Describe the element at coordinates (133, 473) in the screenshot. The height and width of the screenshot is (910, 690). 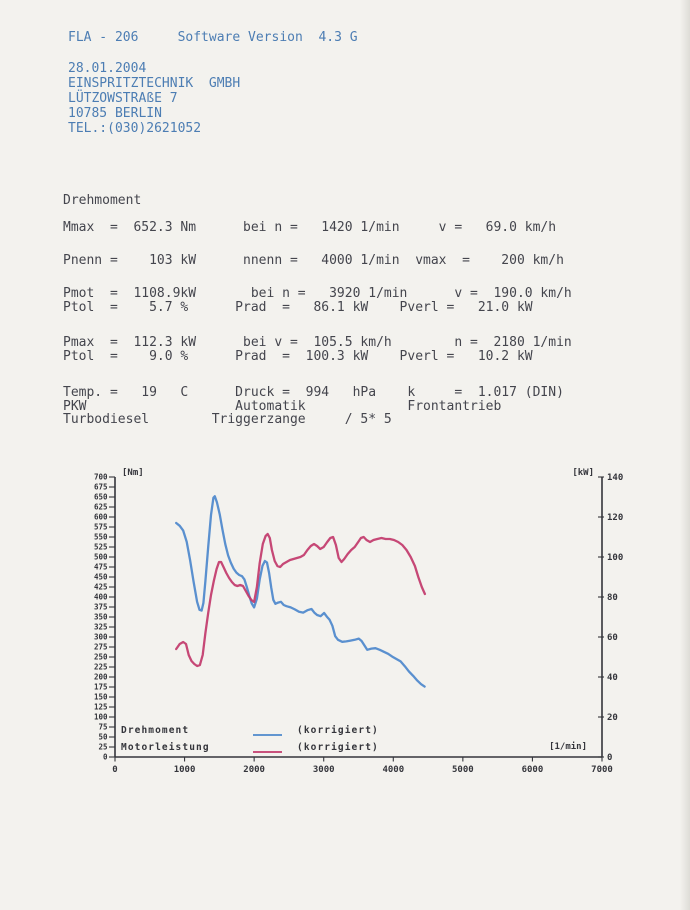
I see `y-left-unit-label: [Nm]` at that location.